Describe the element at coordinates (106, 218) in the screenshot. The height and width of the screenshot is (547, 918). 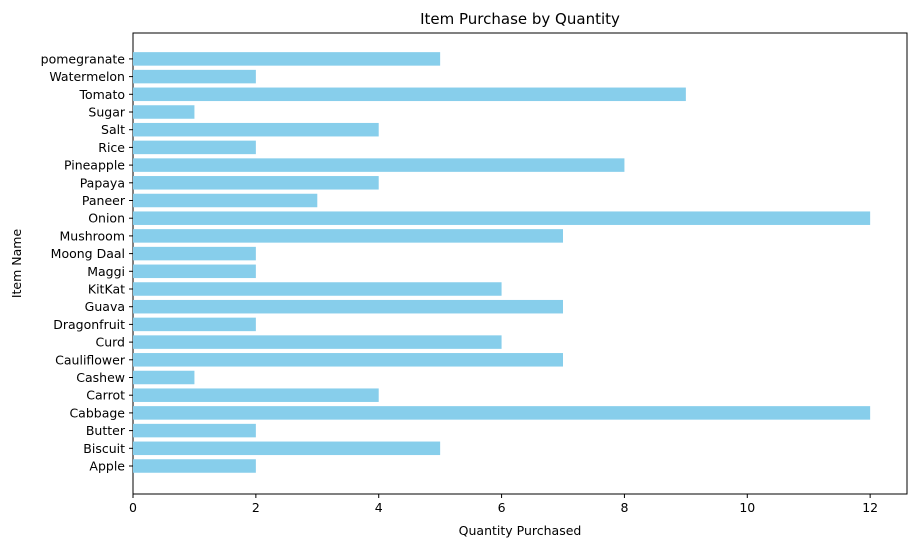
I see `y-tick-label: Onion` at that location.